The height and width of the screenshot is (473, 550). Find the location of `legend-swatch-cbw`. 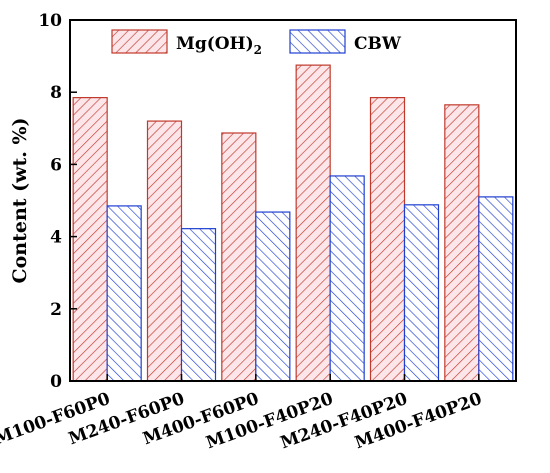

legend-swatch-cbw is located at coordinates (317, 41).